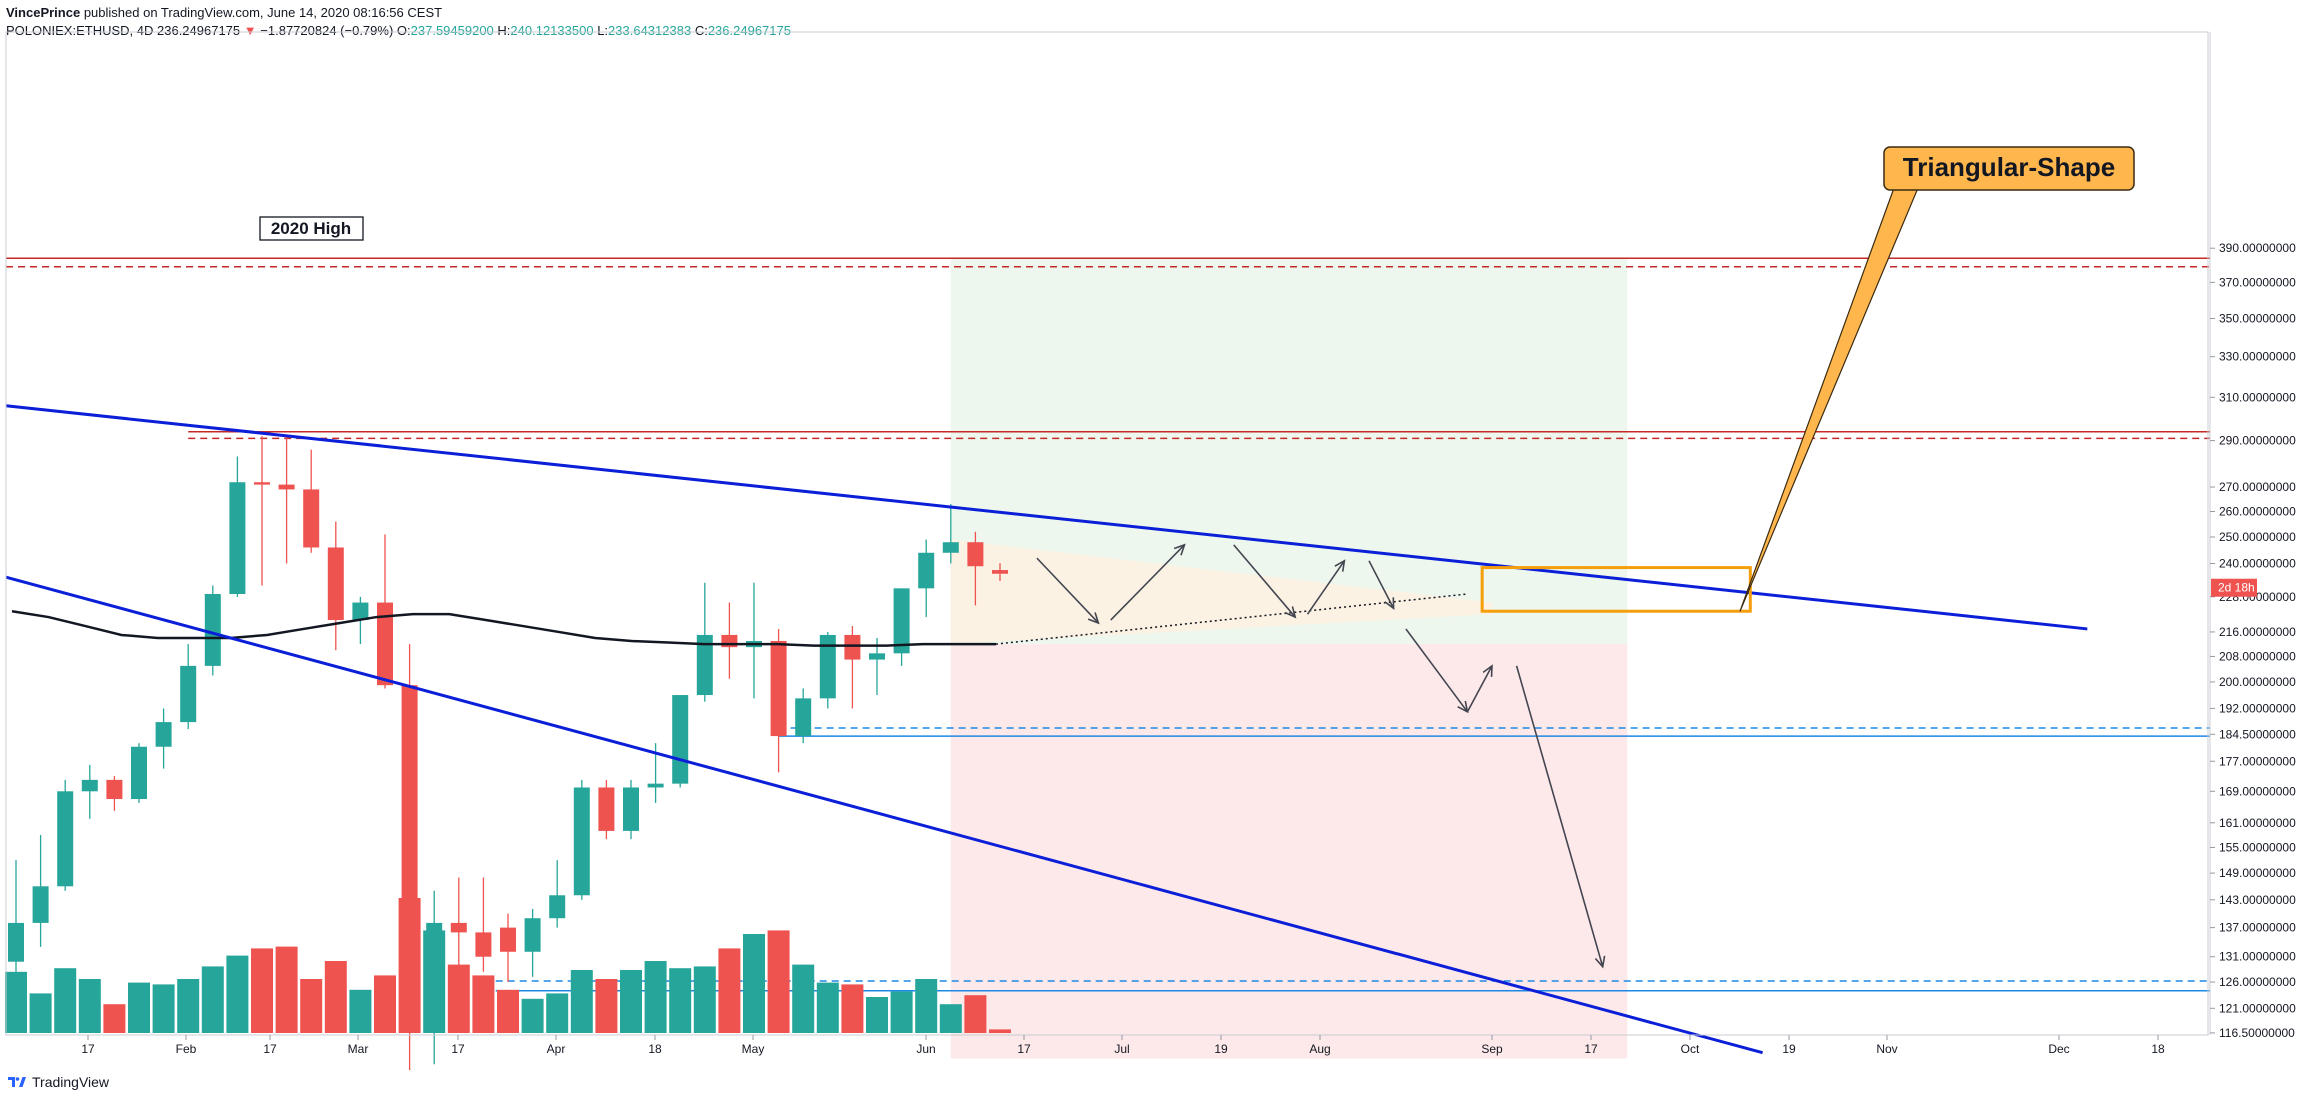  What do you see at coordinates (2257, 873) in the screenshot?
I see `y-tick-label: 149.00000000` at bounding box center [2257, 873].